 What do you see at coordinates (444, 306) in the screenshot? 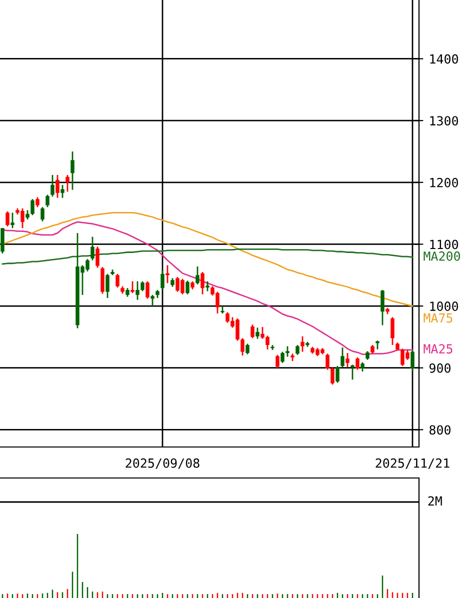
I see `y-tick-label: 1000` at bounding box center [444, 306].